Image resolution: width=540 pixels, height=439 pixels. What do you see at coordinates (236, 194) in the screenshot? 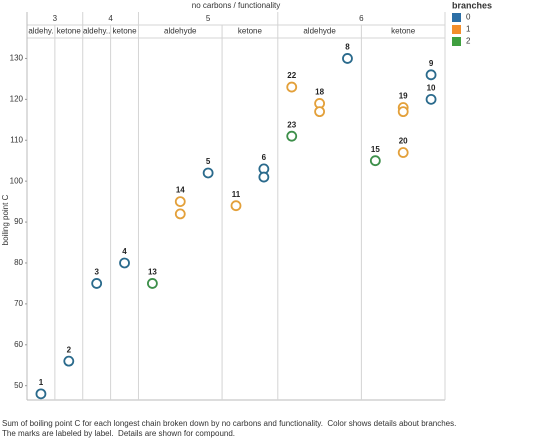
I see `point-label: 11` at bounding box center [236, 194].